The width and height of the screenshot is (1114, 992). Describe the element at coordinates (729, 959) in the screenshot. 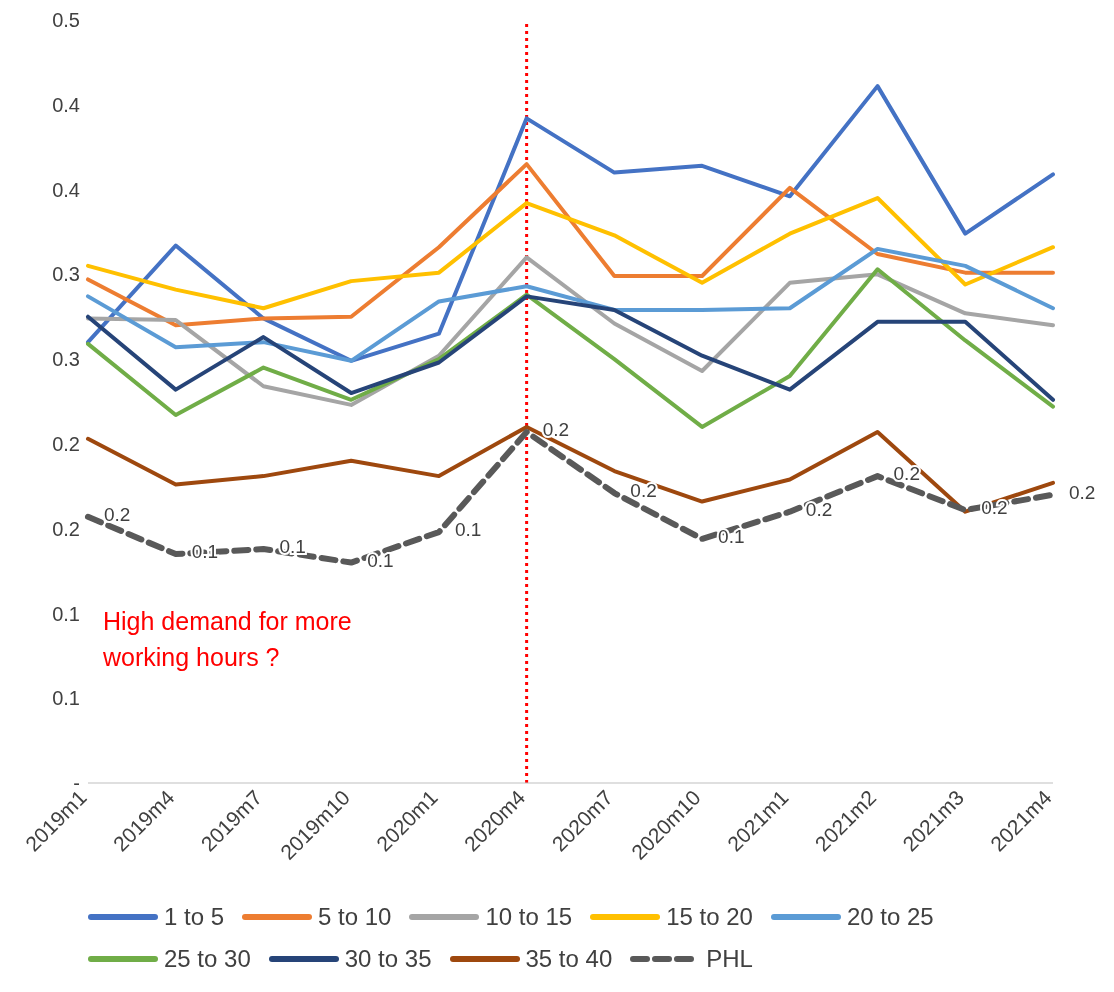

I see `legend-label: PHL` at that location.